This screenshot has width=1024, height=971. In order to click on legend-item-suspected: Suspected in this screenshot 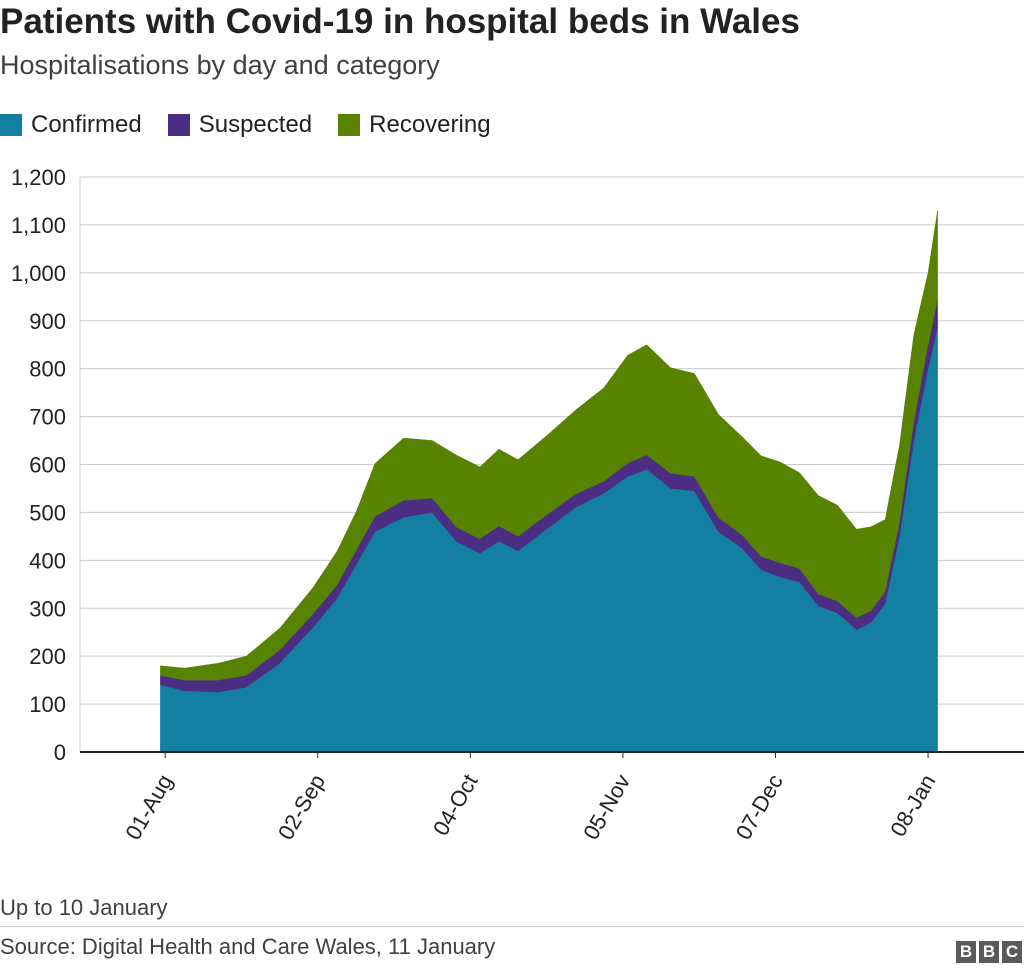, I will do `click(240, 125)`.